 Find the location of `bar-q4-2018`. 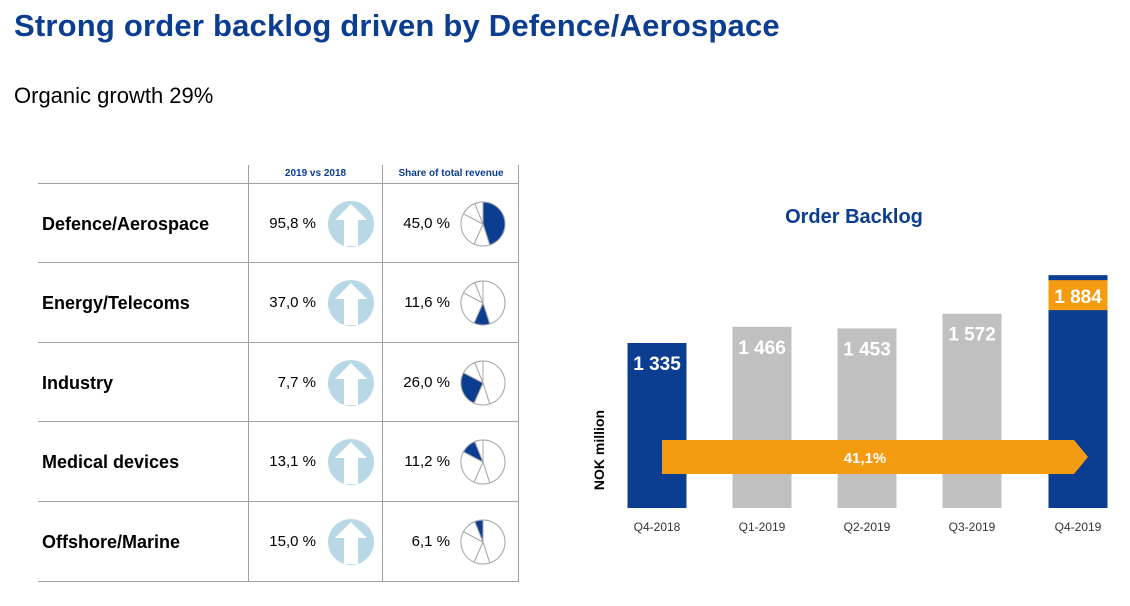

bar-q4-2018 is located at coordinates (657, 425).